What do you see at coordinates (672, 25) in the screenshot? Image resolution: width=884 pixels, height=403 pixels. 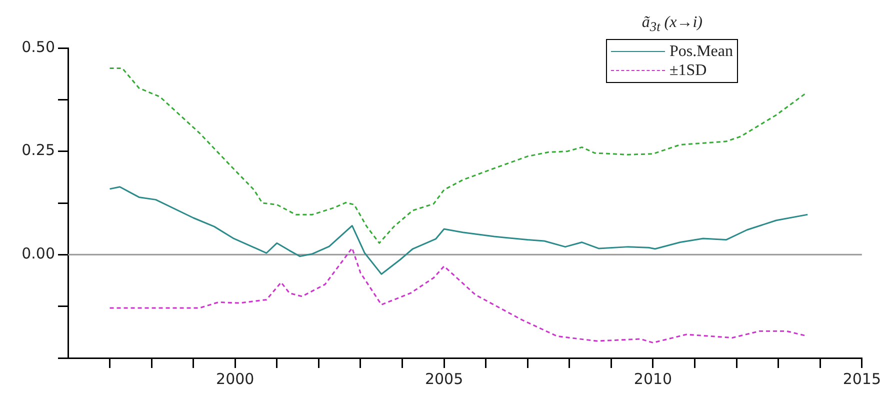 I see `legend-title: ã$_{3t}$ (x→i)` at bounding box center [672, 25].